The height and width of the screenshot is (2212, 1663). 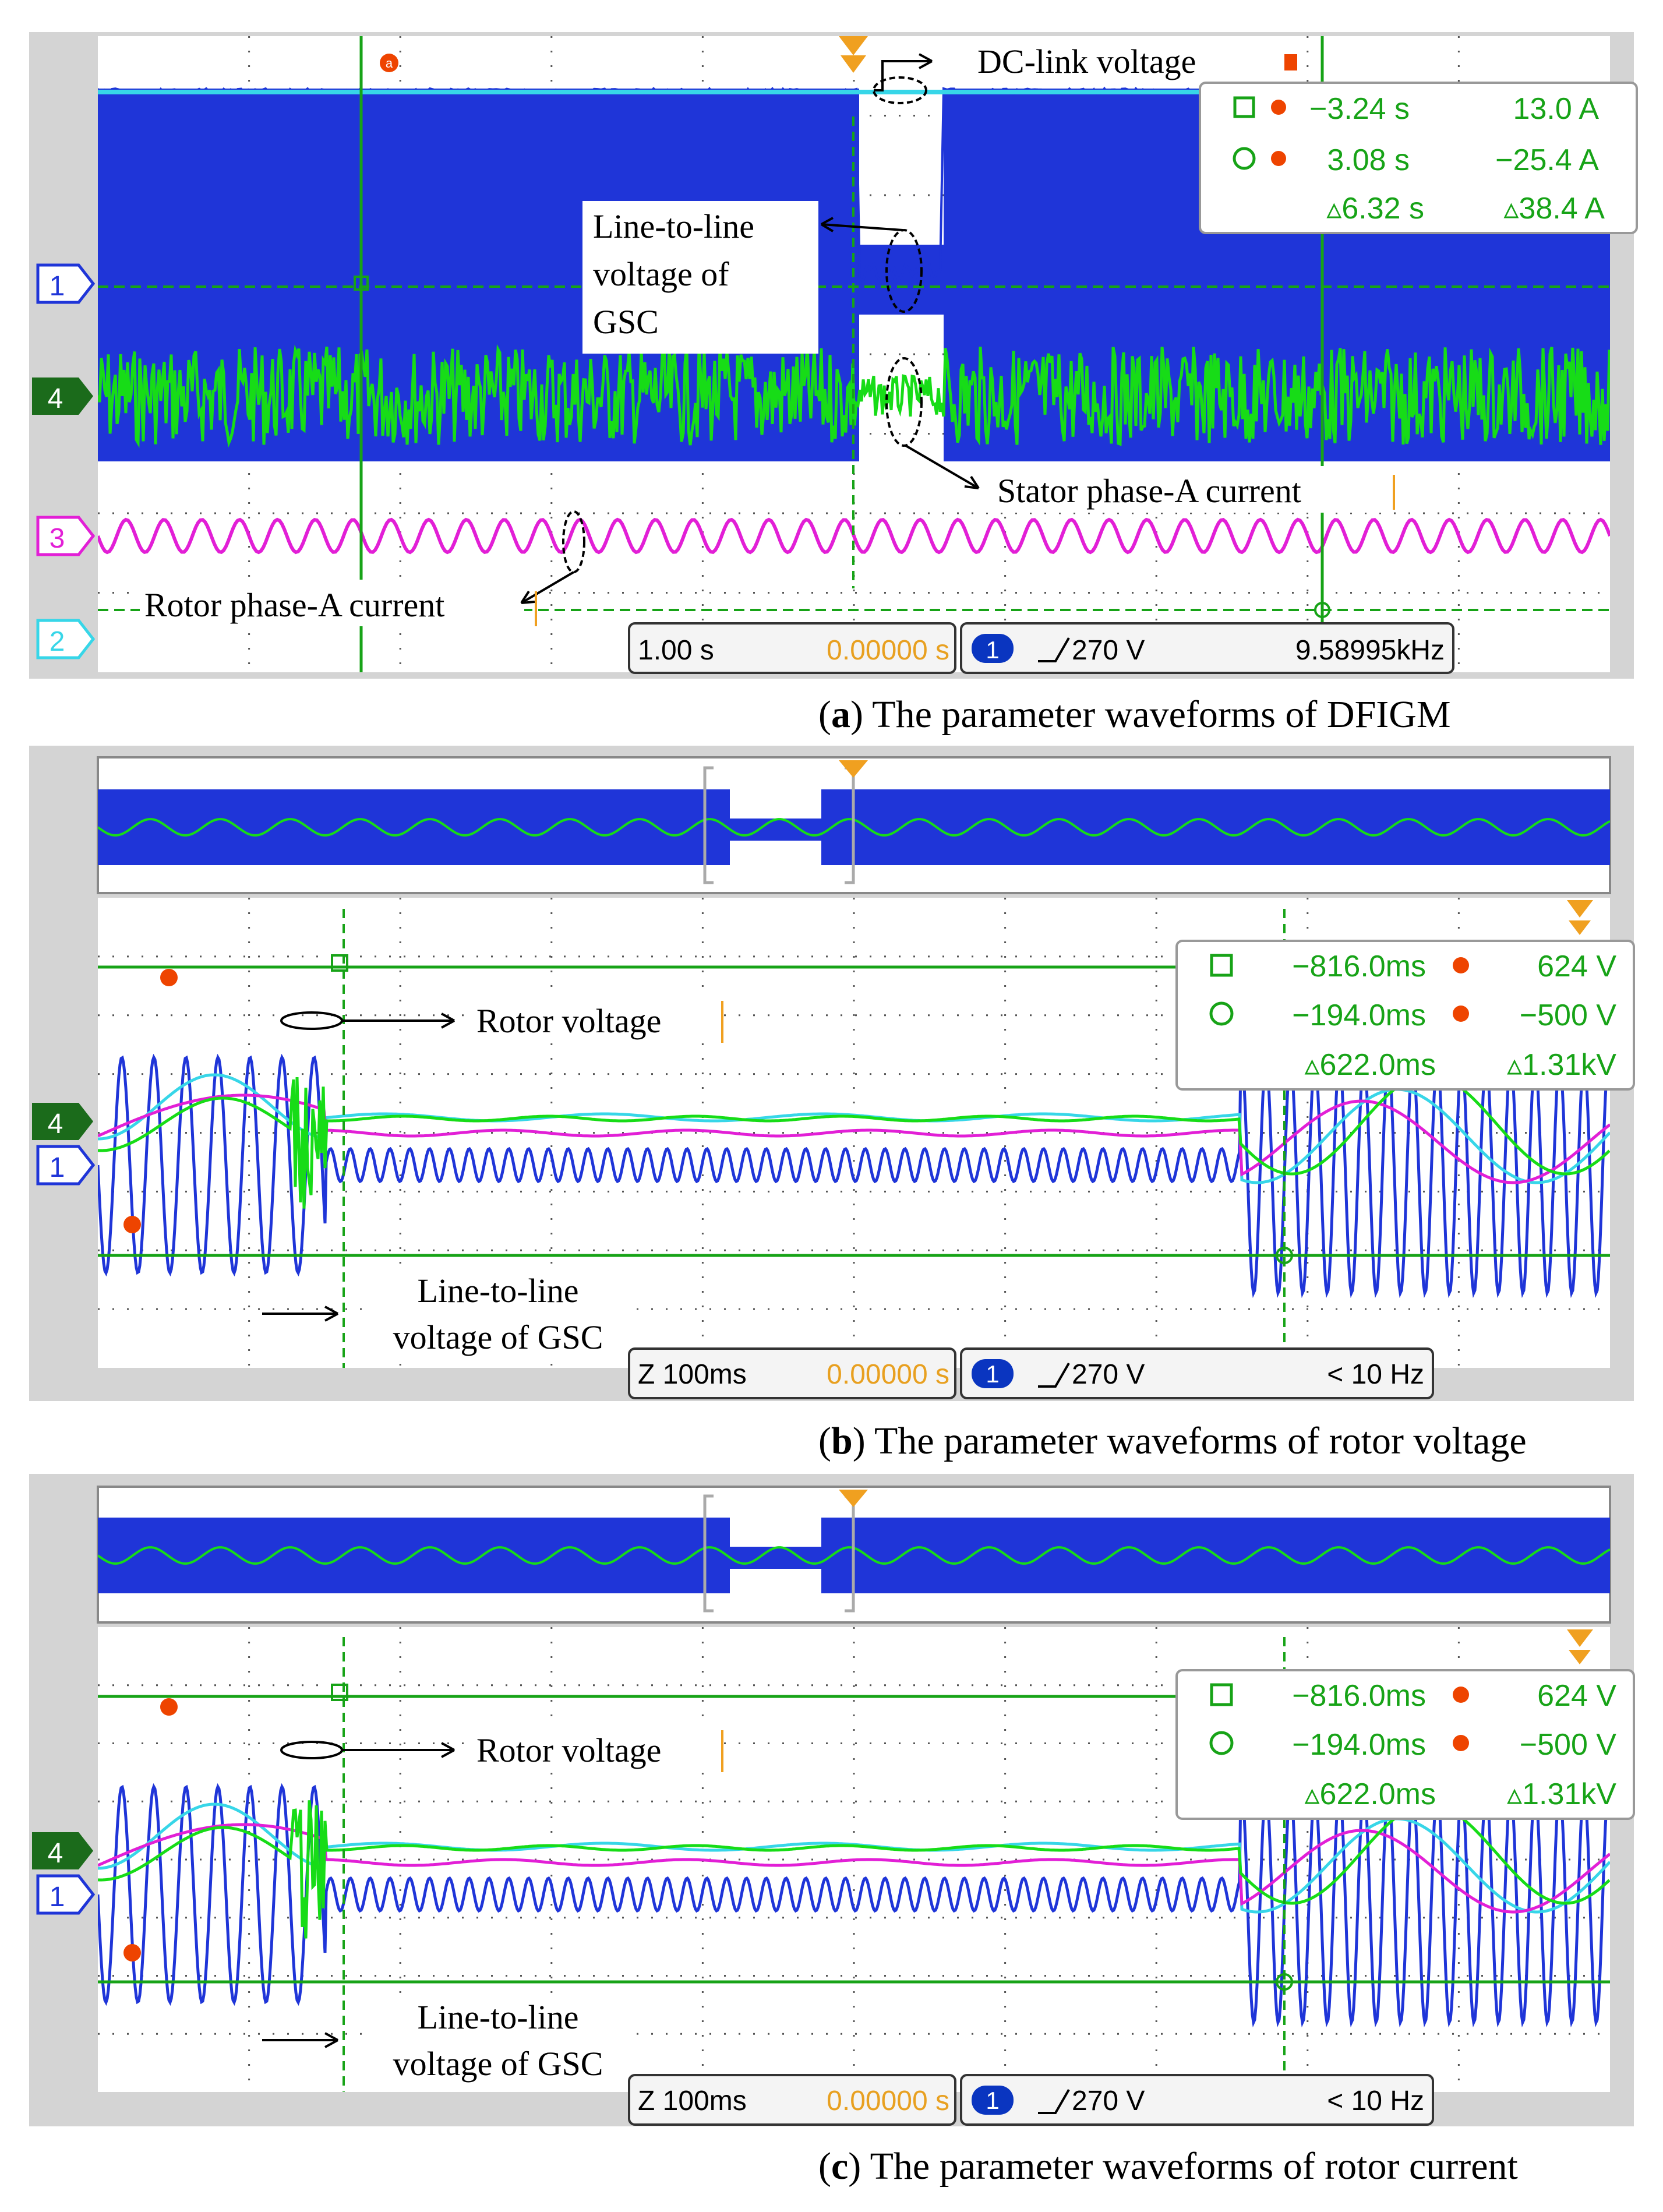 What do you see at coordinates (1054, 2101) in the screenshot?
I see `rising-edge-icon` at bounding box center [1054, 2101].